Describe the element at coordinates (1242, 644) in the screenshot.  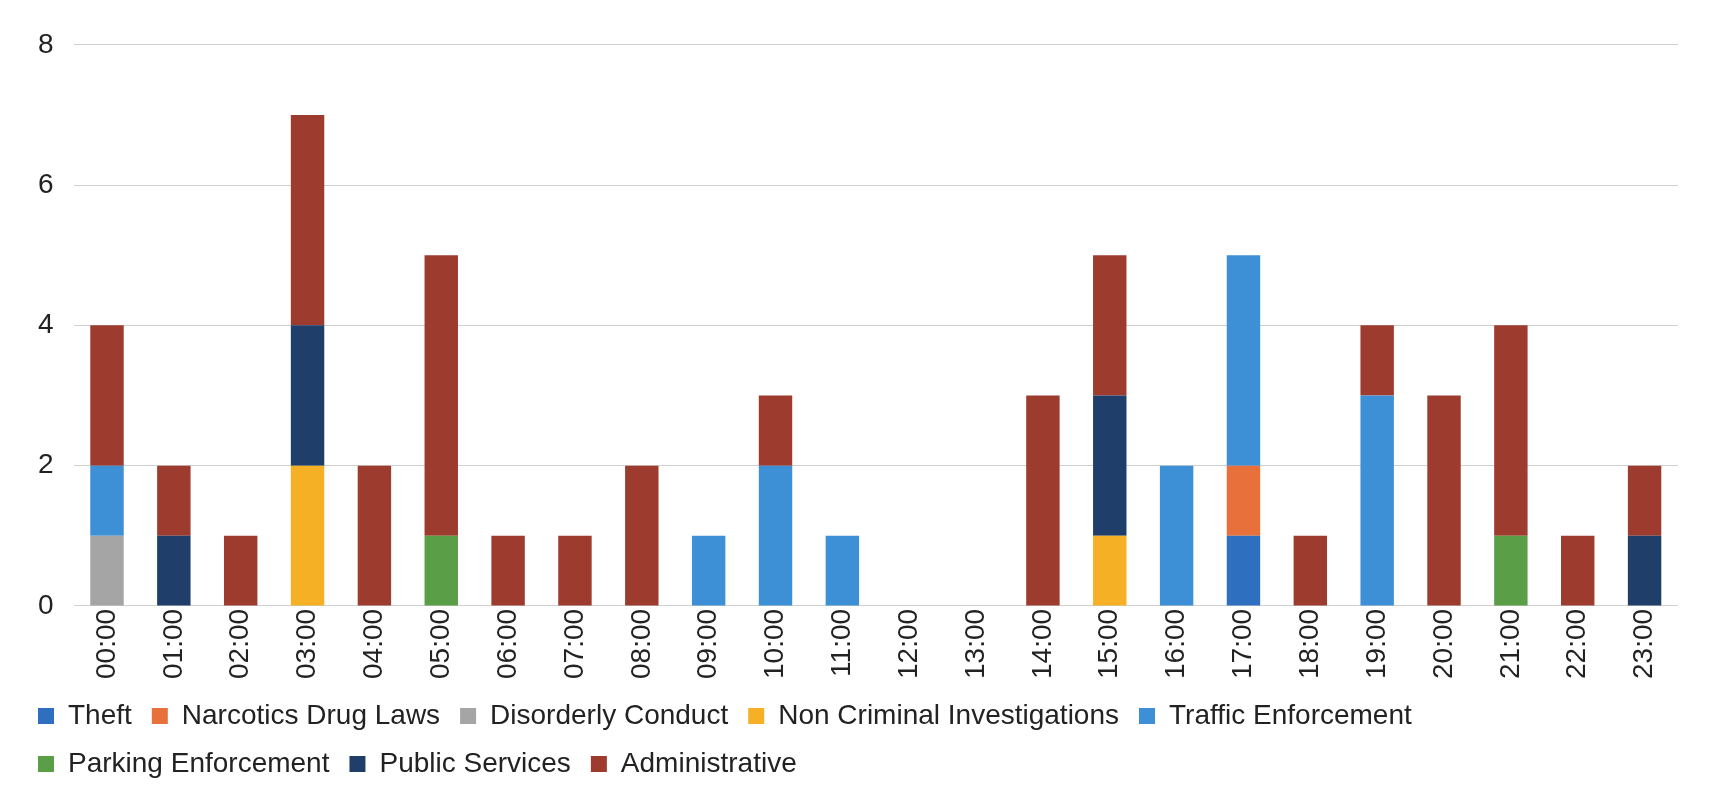
I see `x-tick-label: 17:00` at that location.